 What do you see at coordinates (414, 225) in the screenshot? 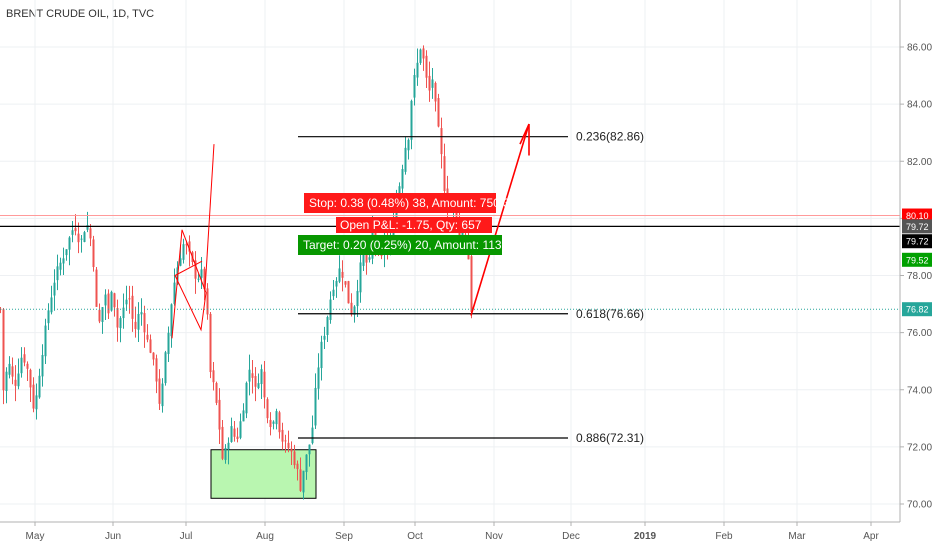
I see `open-pnl-box` at bounding box center [414, 225].